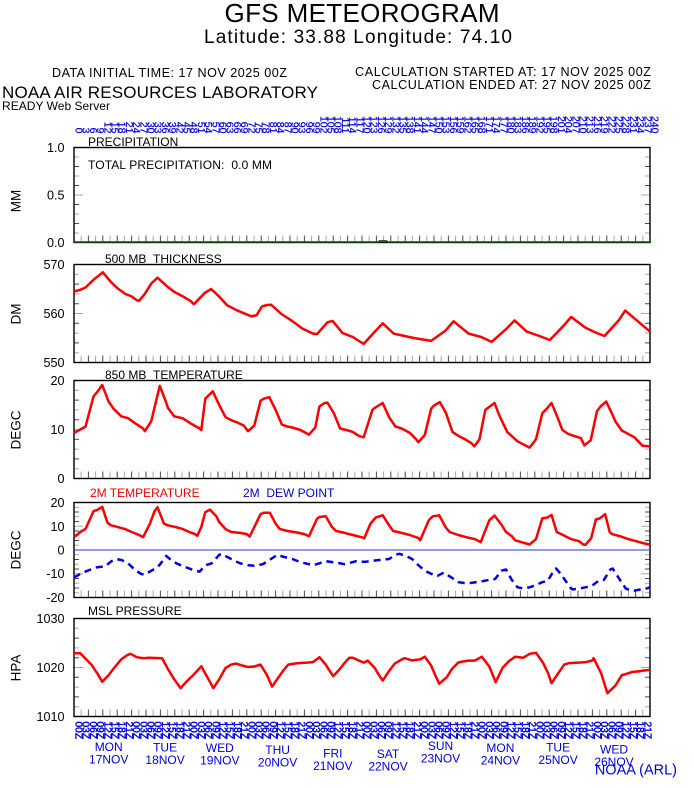  Describe the element at coordinates (503, 125) in the screenshot. I see `svg-text: 177` at that location.